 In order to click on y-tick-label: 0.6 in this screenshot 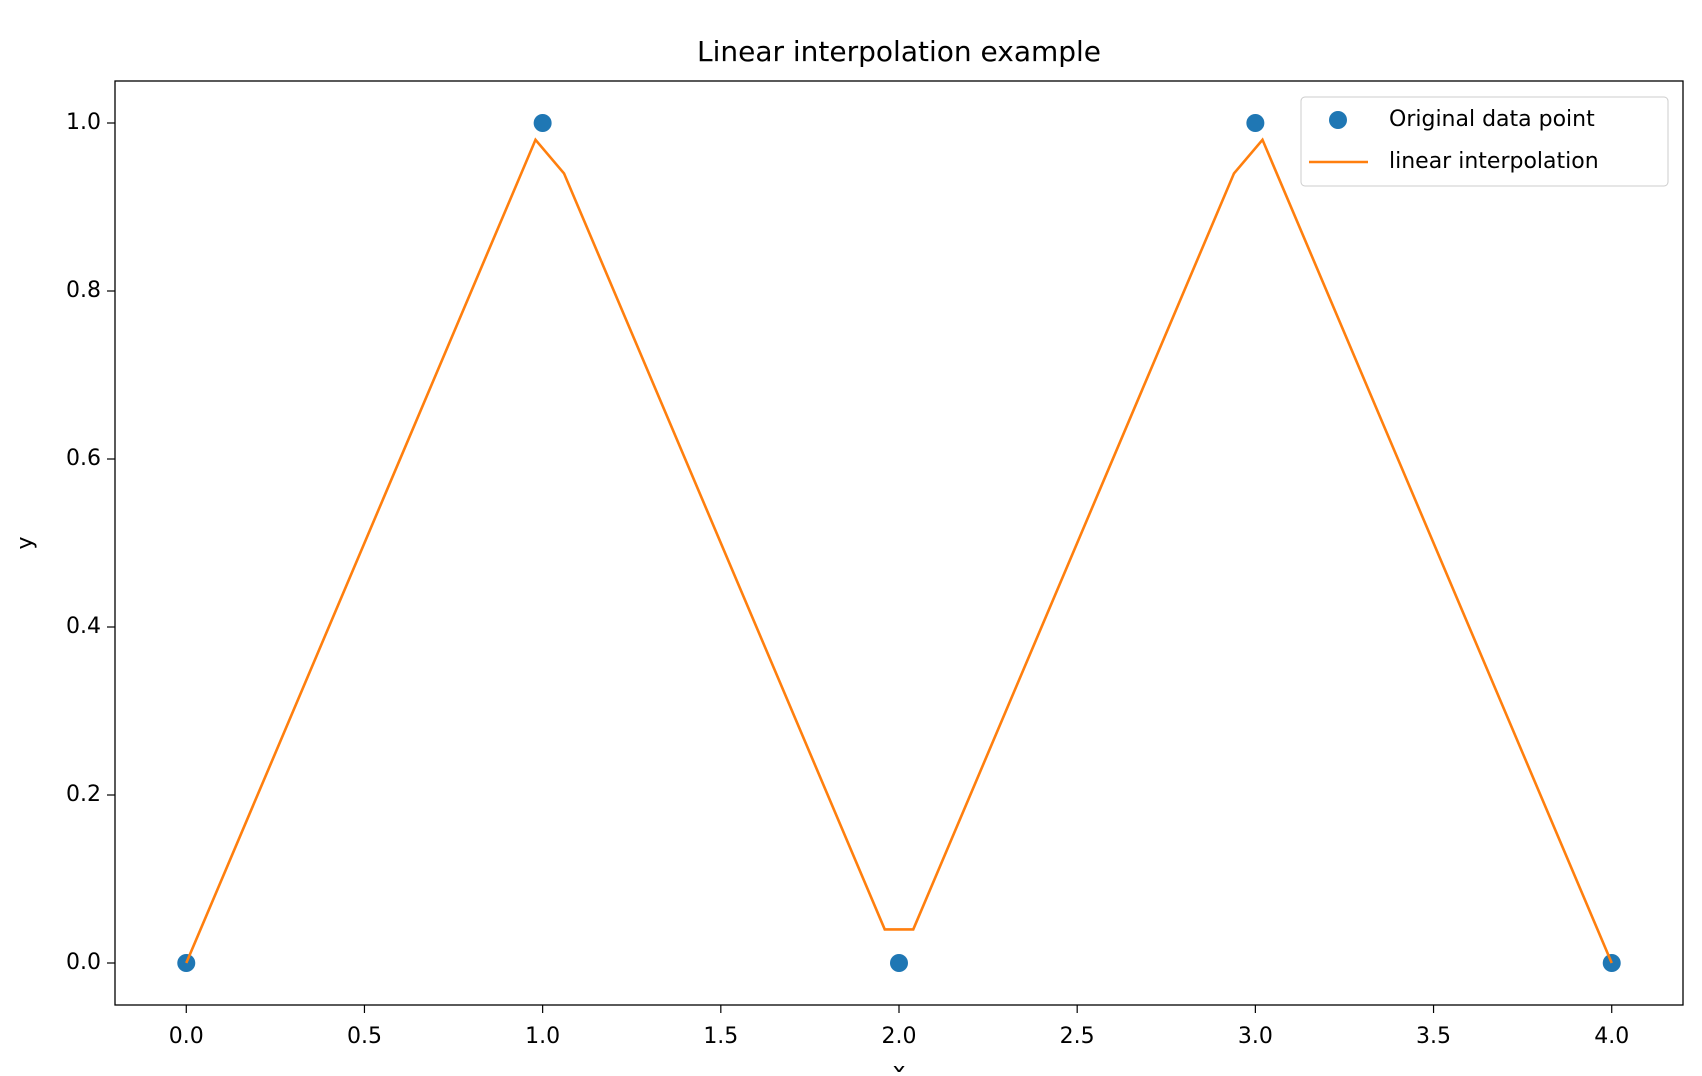, I will do `click(83, 458)`.